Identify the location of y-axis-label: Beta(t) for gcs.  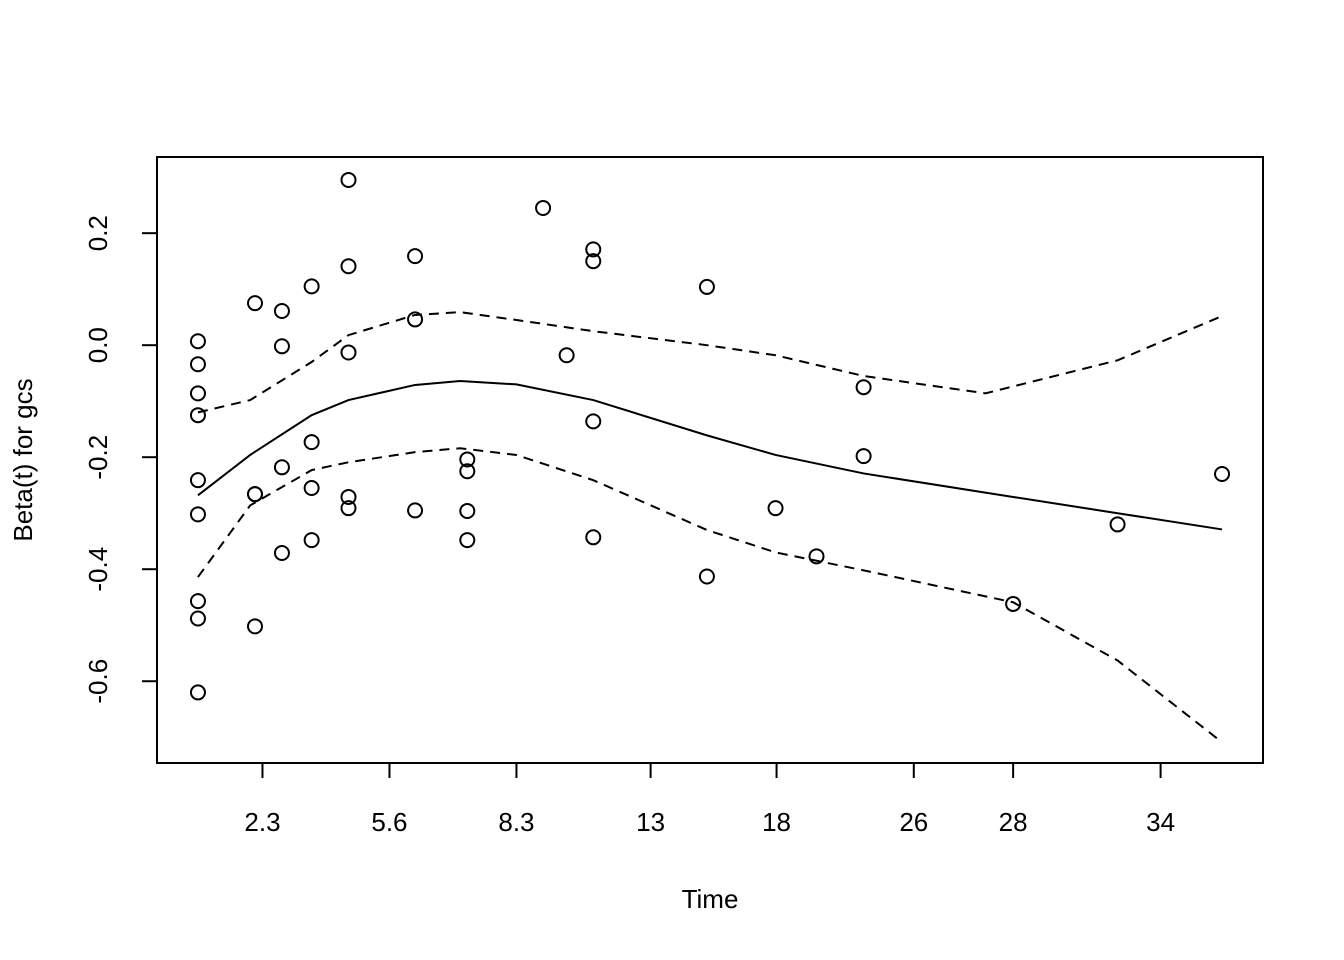
(23, 459).